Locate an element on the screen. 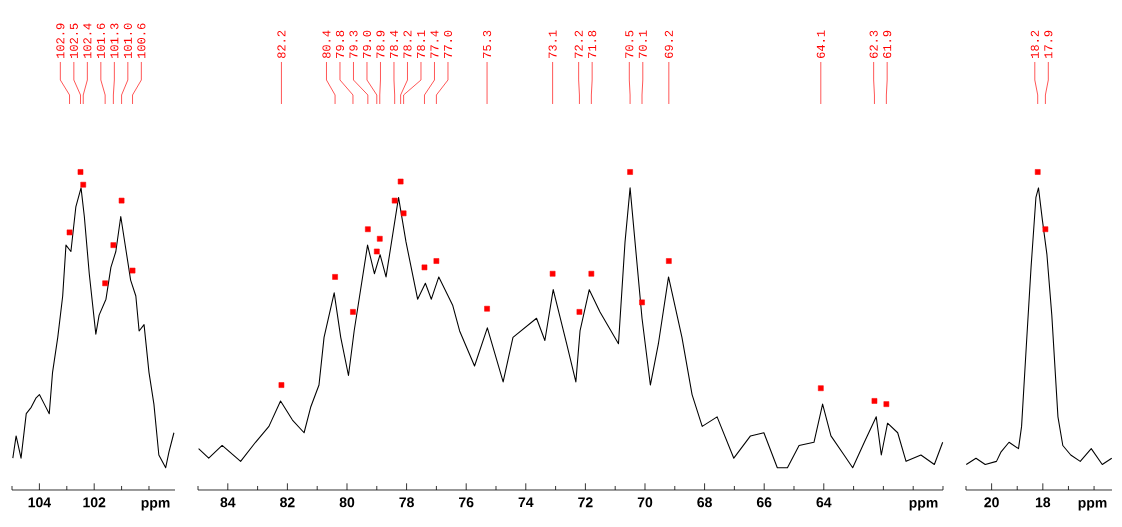 Image resolution: width=1122 pixels, height=527 pixels. annotation: 78.9 is located at coordinates (380, 44).